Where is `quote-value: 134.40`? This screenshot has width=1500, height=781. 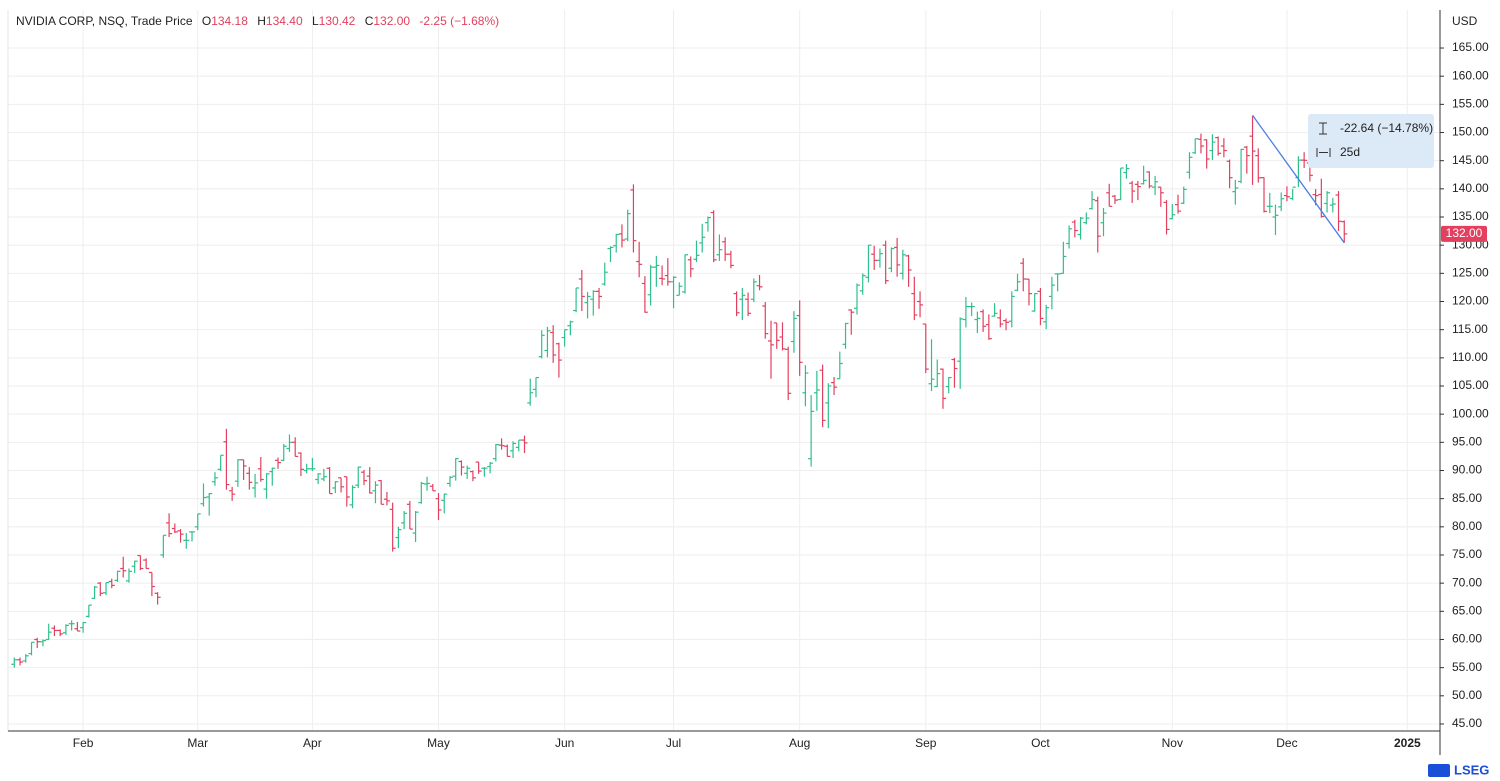 quote-value: 134.40 is located at coordinates (284, 21).